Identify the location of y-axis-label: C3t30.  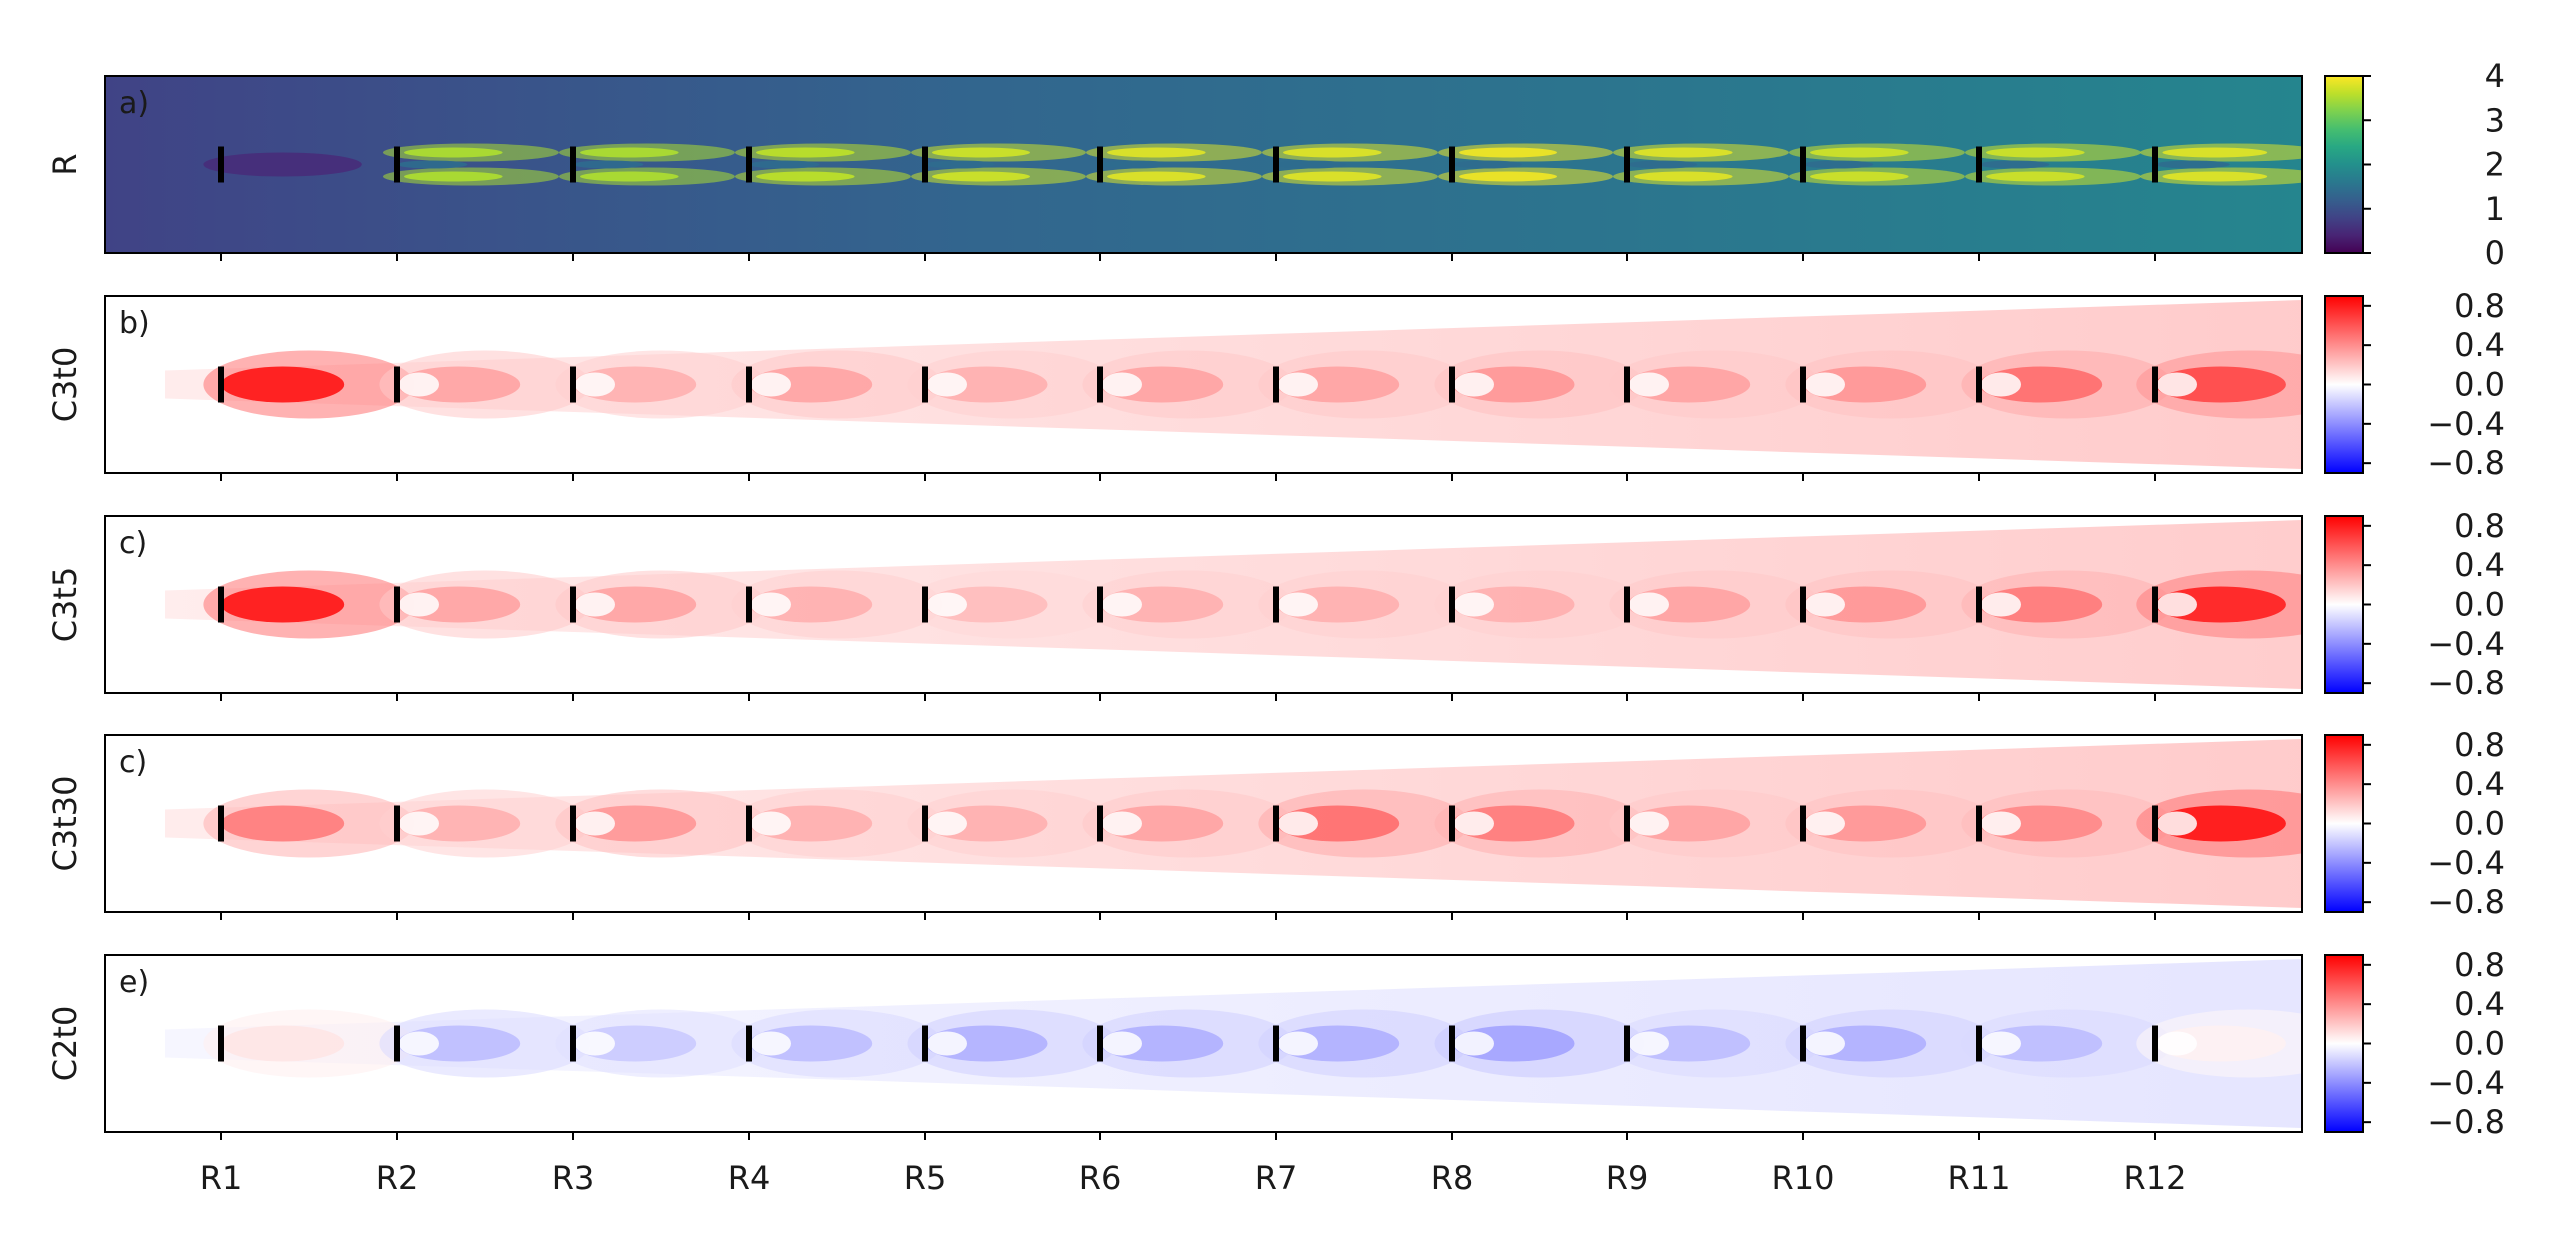
(65, 824).